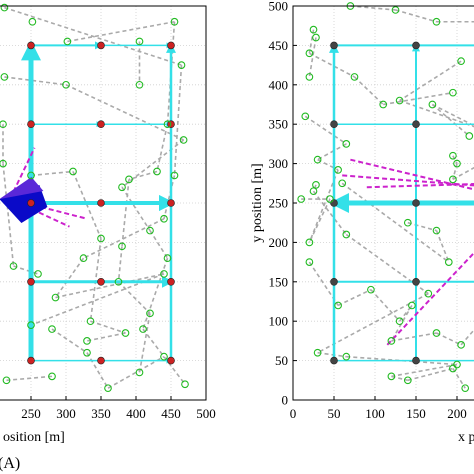  What do you see at coordinates (206, 413) in the screenshot?
I see `x-tick-label: 500` at bounding box center [206, 413].